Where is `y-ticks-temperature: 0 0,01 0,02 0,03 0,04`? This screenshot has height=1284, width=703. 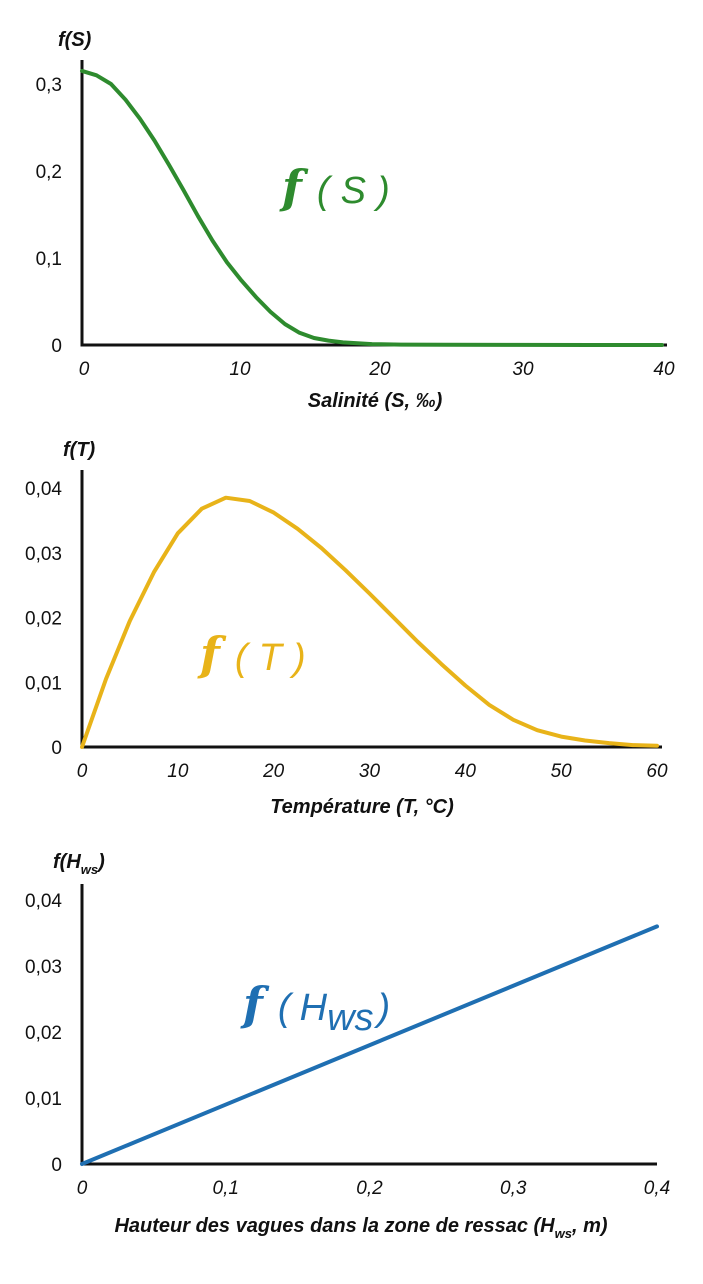 y-ticks-temperature: 0 0,01 0,02 0,03 0,04 is located at coordinates (43, 619).